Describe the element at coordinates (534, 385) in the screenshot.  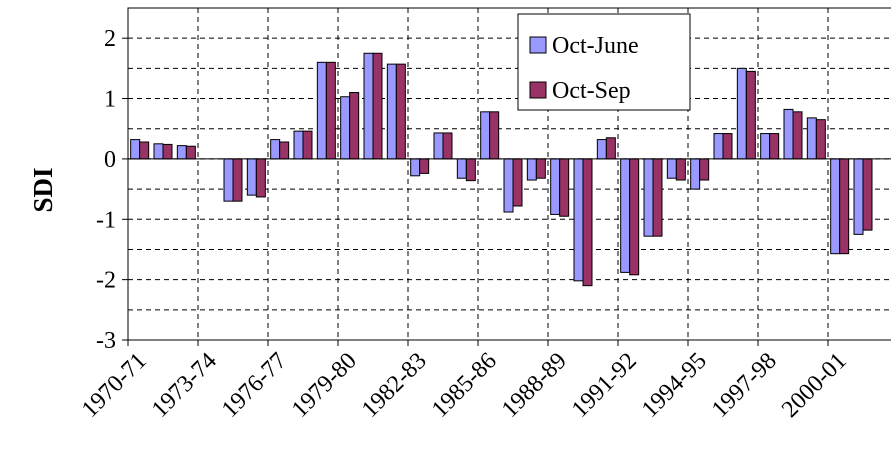
I see `x-tick-label: 1988-89` at that location.